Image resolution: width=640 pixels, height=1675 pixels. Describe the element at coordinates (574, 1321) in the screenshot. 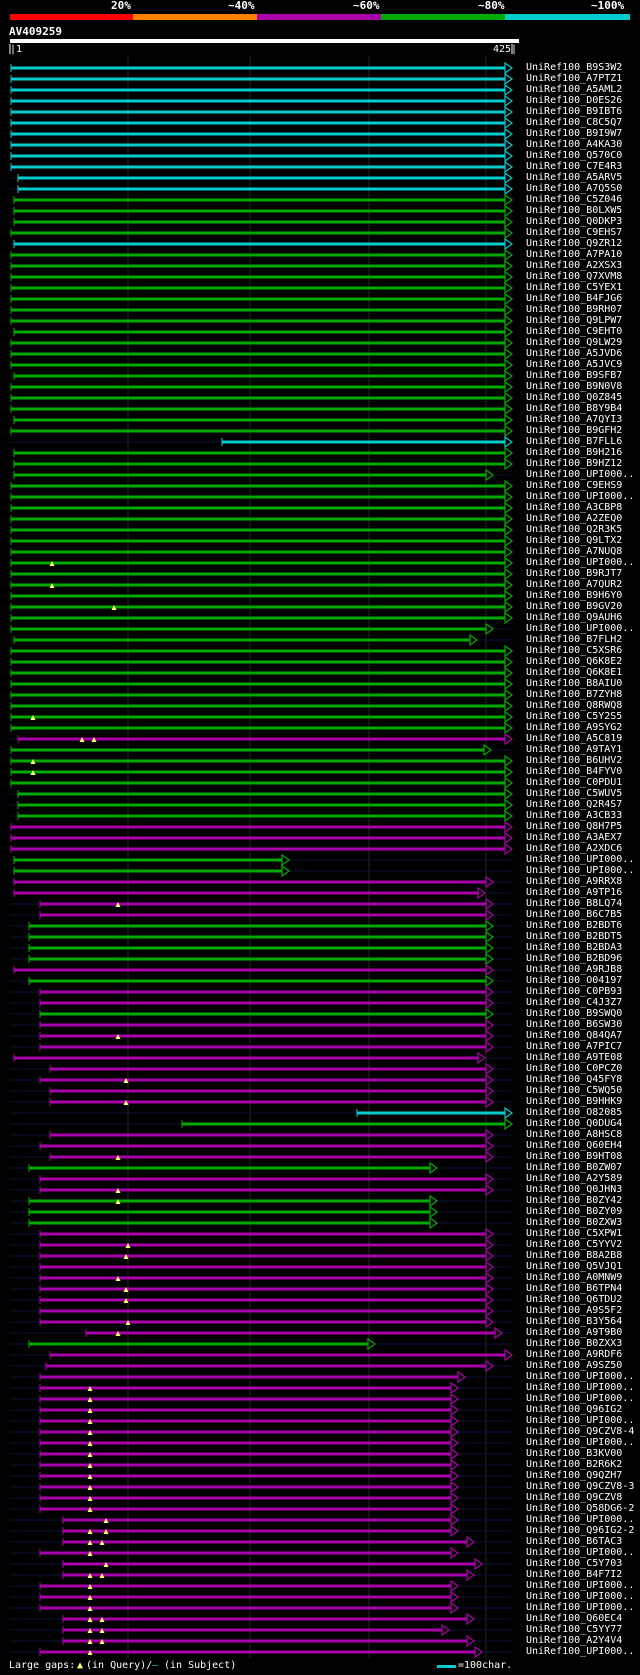

I see `hit-label: UniRef100_B3Y564` at that location.